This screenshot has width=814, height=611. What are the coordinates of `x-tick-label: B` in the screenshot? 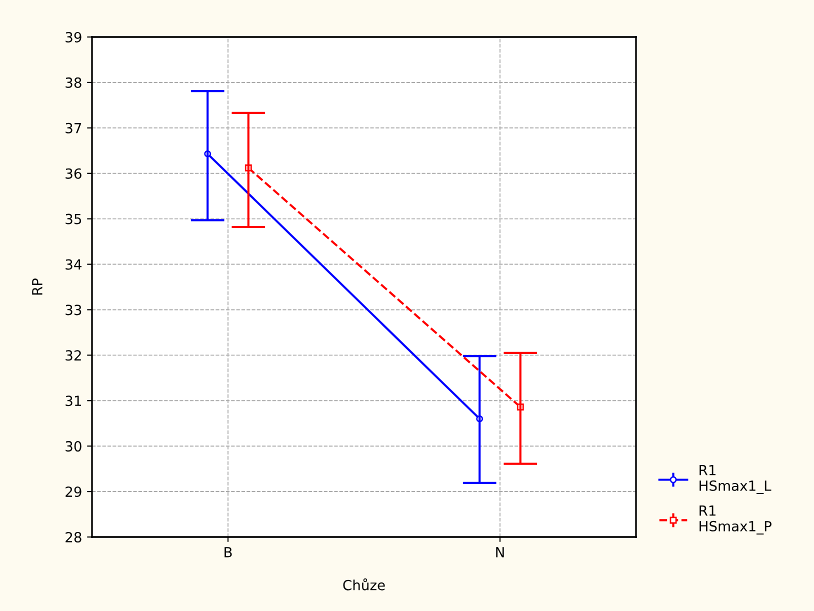 It's located at (228, 552).